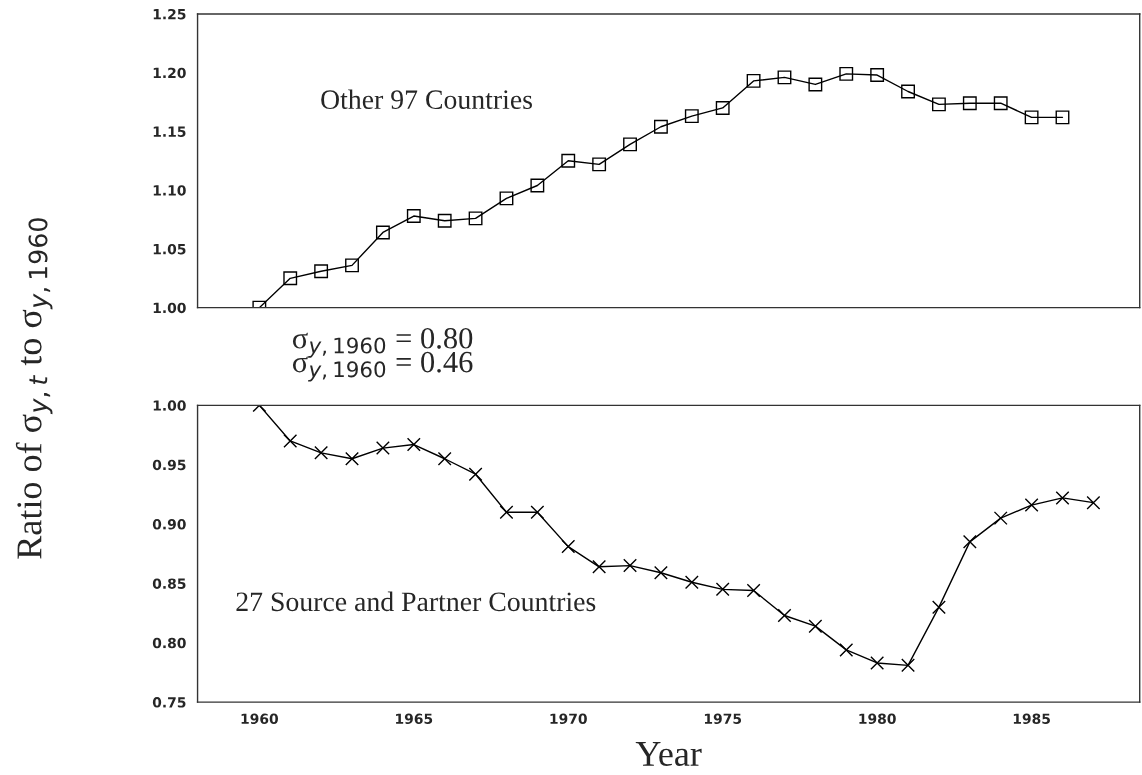 The width and height of the screenshot is (1142, 775). What do you see at coordinates (169, 190) in the screenshot?
I see `y-tick-label: 1.10` at bounding box center [169, 190].